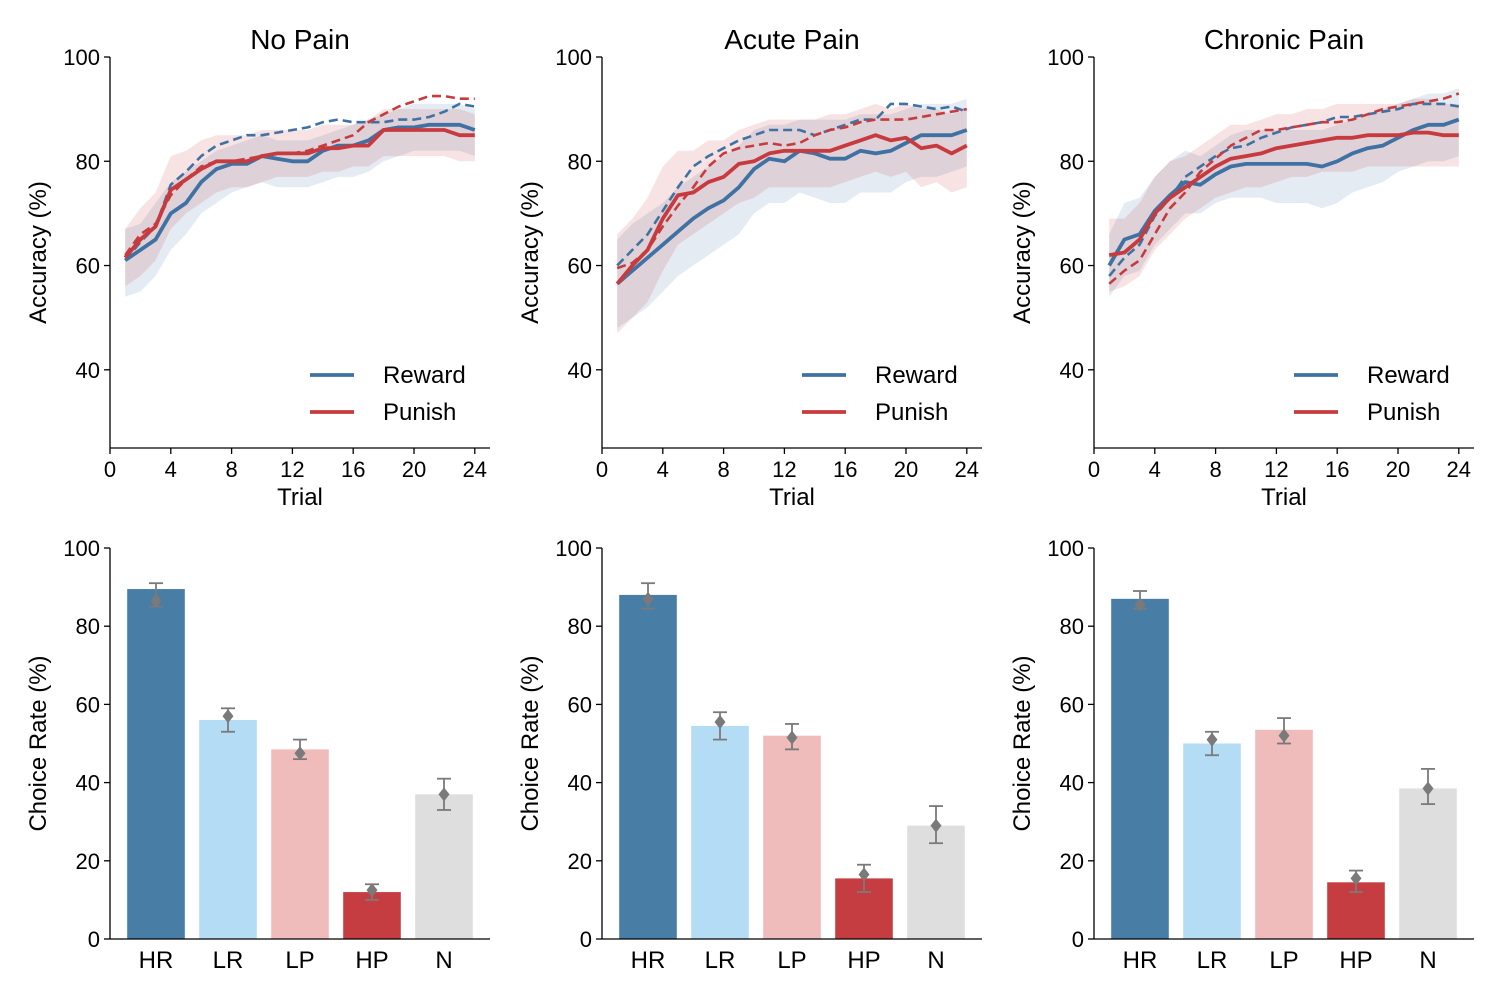  What do you see at coordinates (1284, 39) in the screenshot?
I see `panel-title: Chronic Pain` at bounding box center [1284, 39].